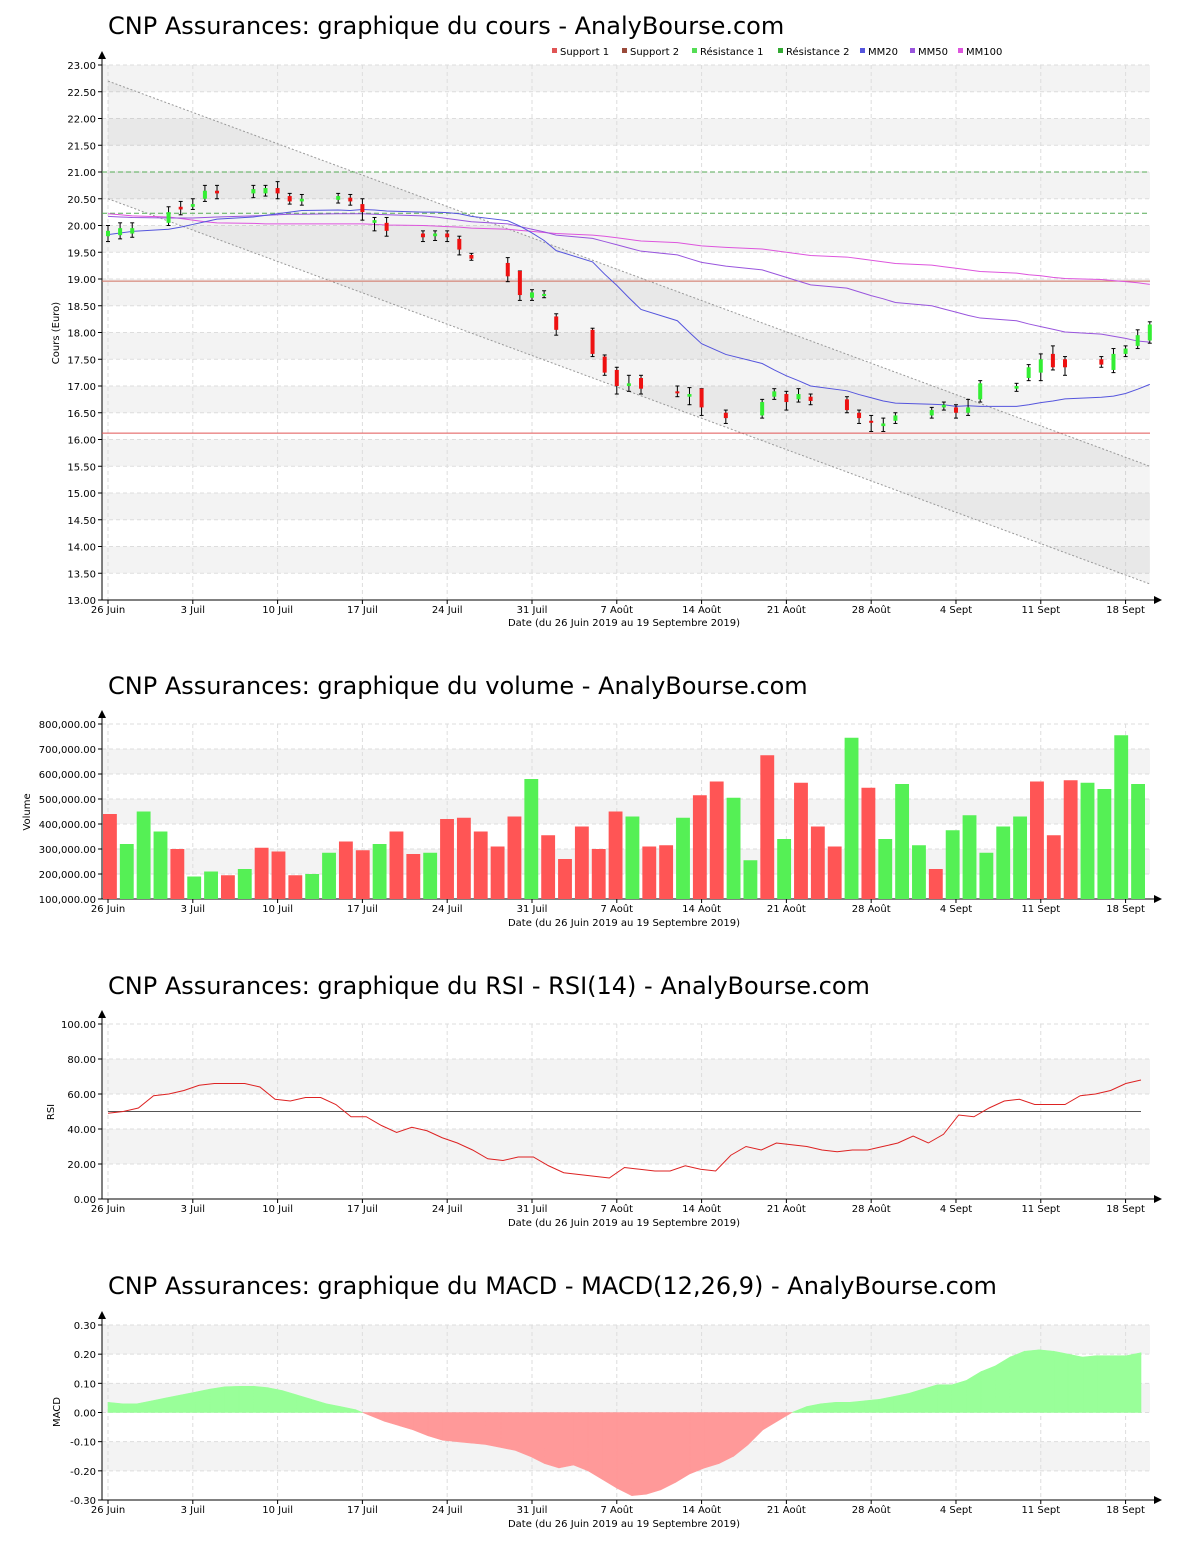 The width and height of the screenshot is (1200, 1550). I want to click on price-y-tick-label: 22.00, so click(81, 120).